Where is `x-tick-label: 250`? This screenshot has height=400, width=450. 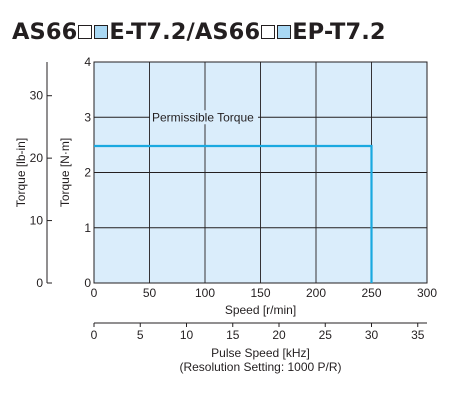 x-tick-label: 250 is located at coordinates (371, 293).